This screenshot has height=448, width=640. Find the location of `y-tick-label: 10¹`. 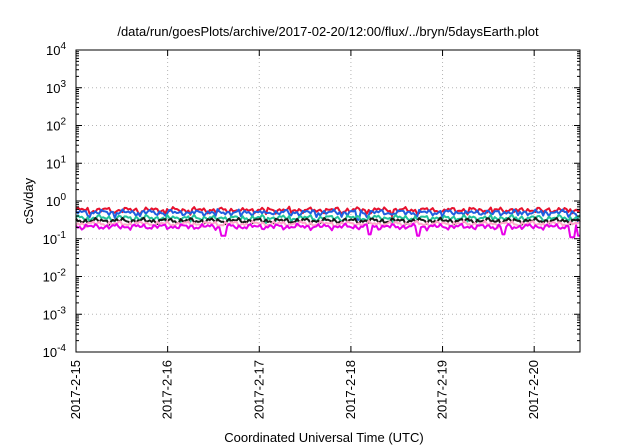

y-tick-label: 10¹ is located at coordinates (56, 162).